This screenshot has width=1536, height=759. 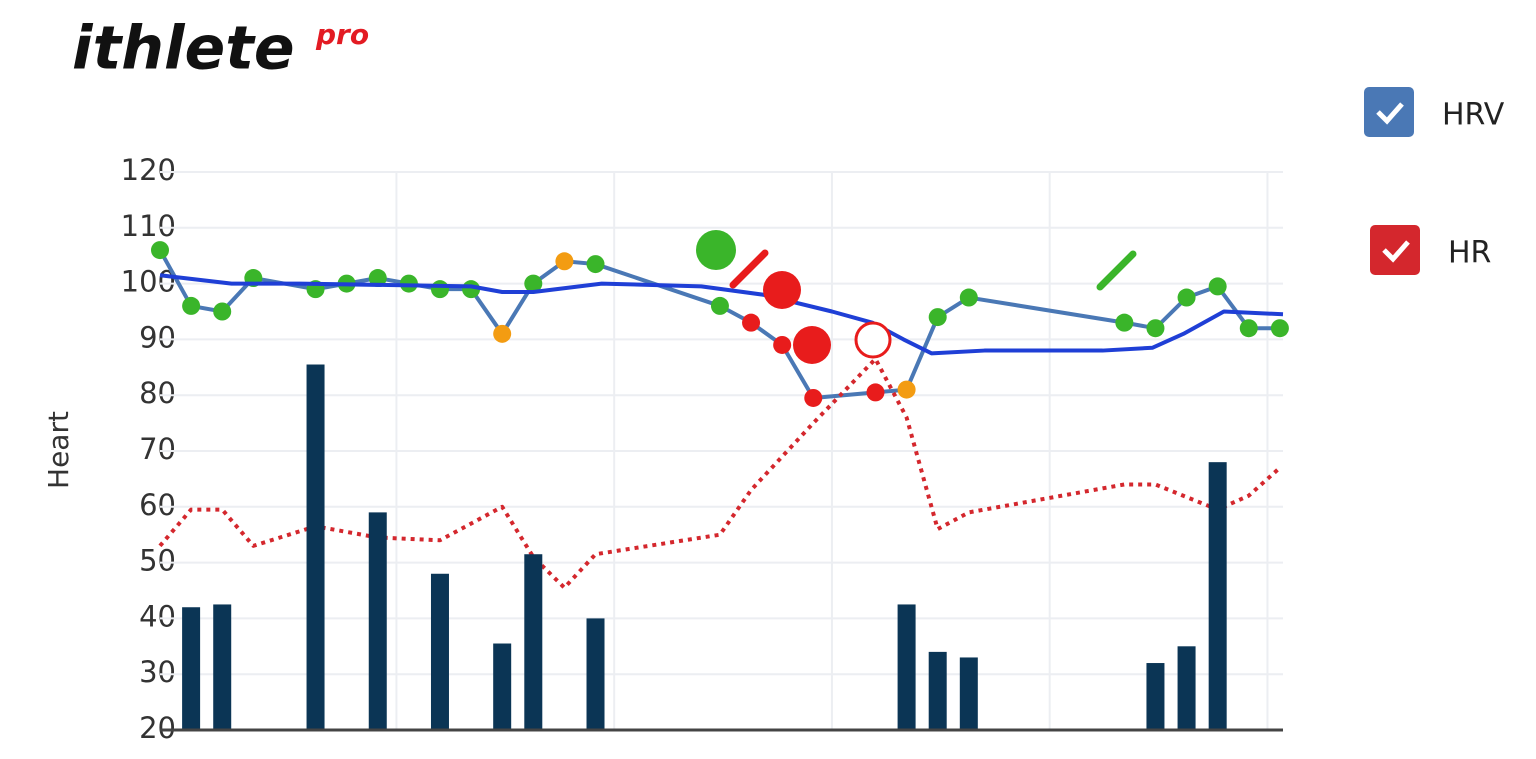 I want to click on y-tick-label: 60, so click(x=157, y=505).